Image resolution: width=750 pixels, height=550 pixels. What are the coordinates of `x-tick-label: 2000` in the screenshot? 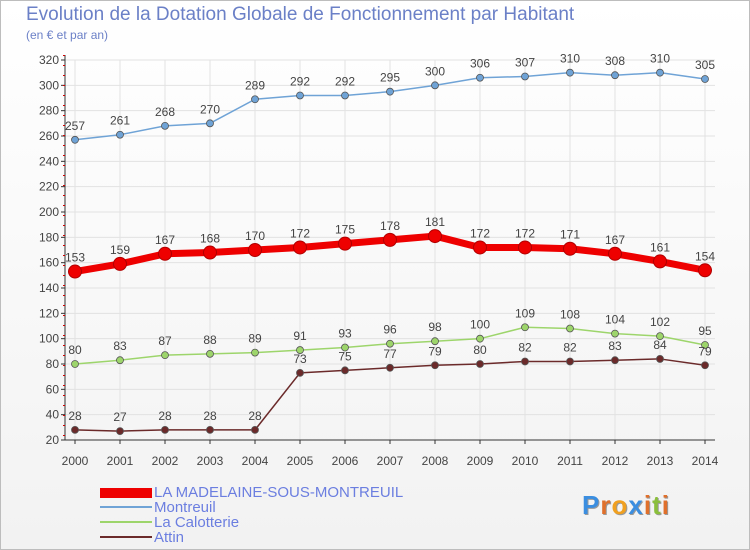 It's located at (75, 461).